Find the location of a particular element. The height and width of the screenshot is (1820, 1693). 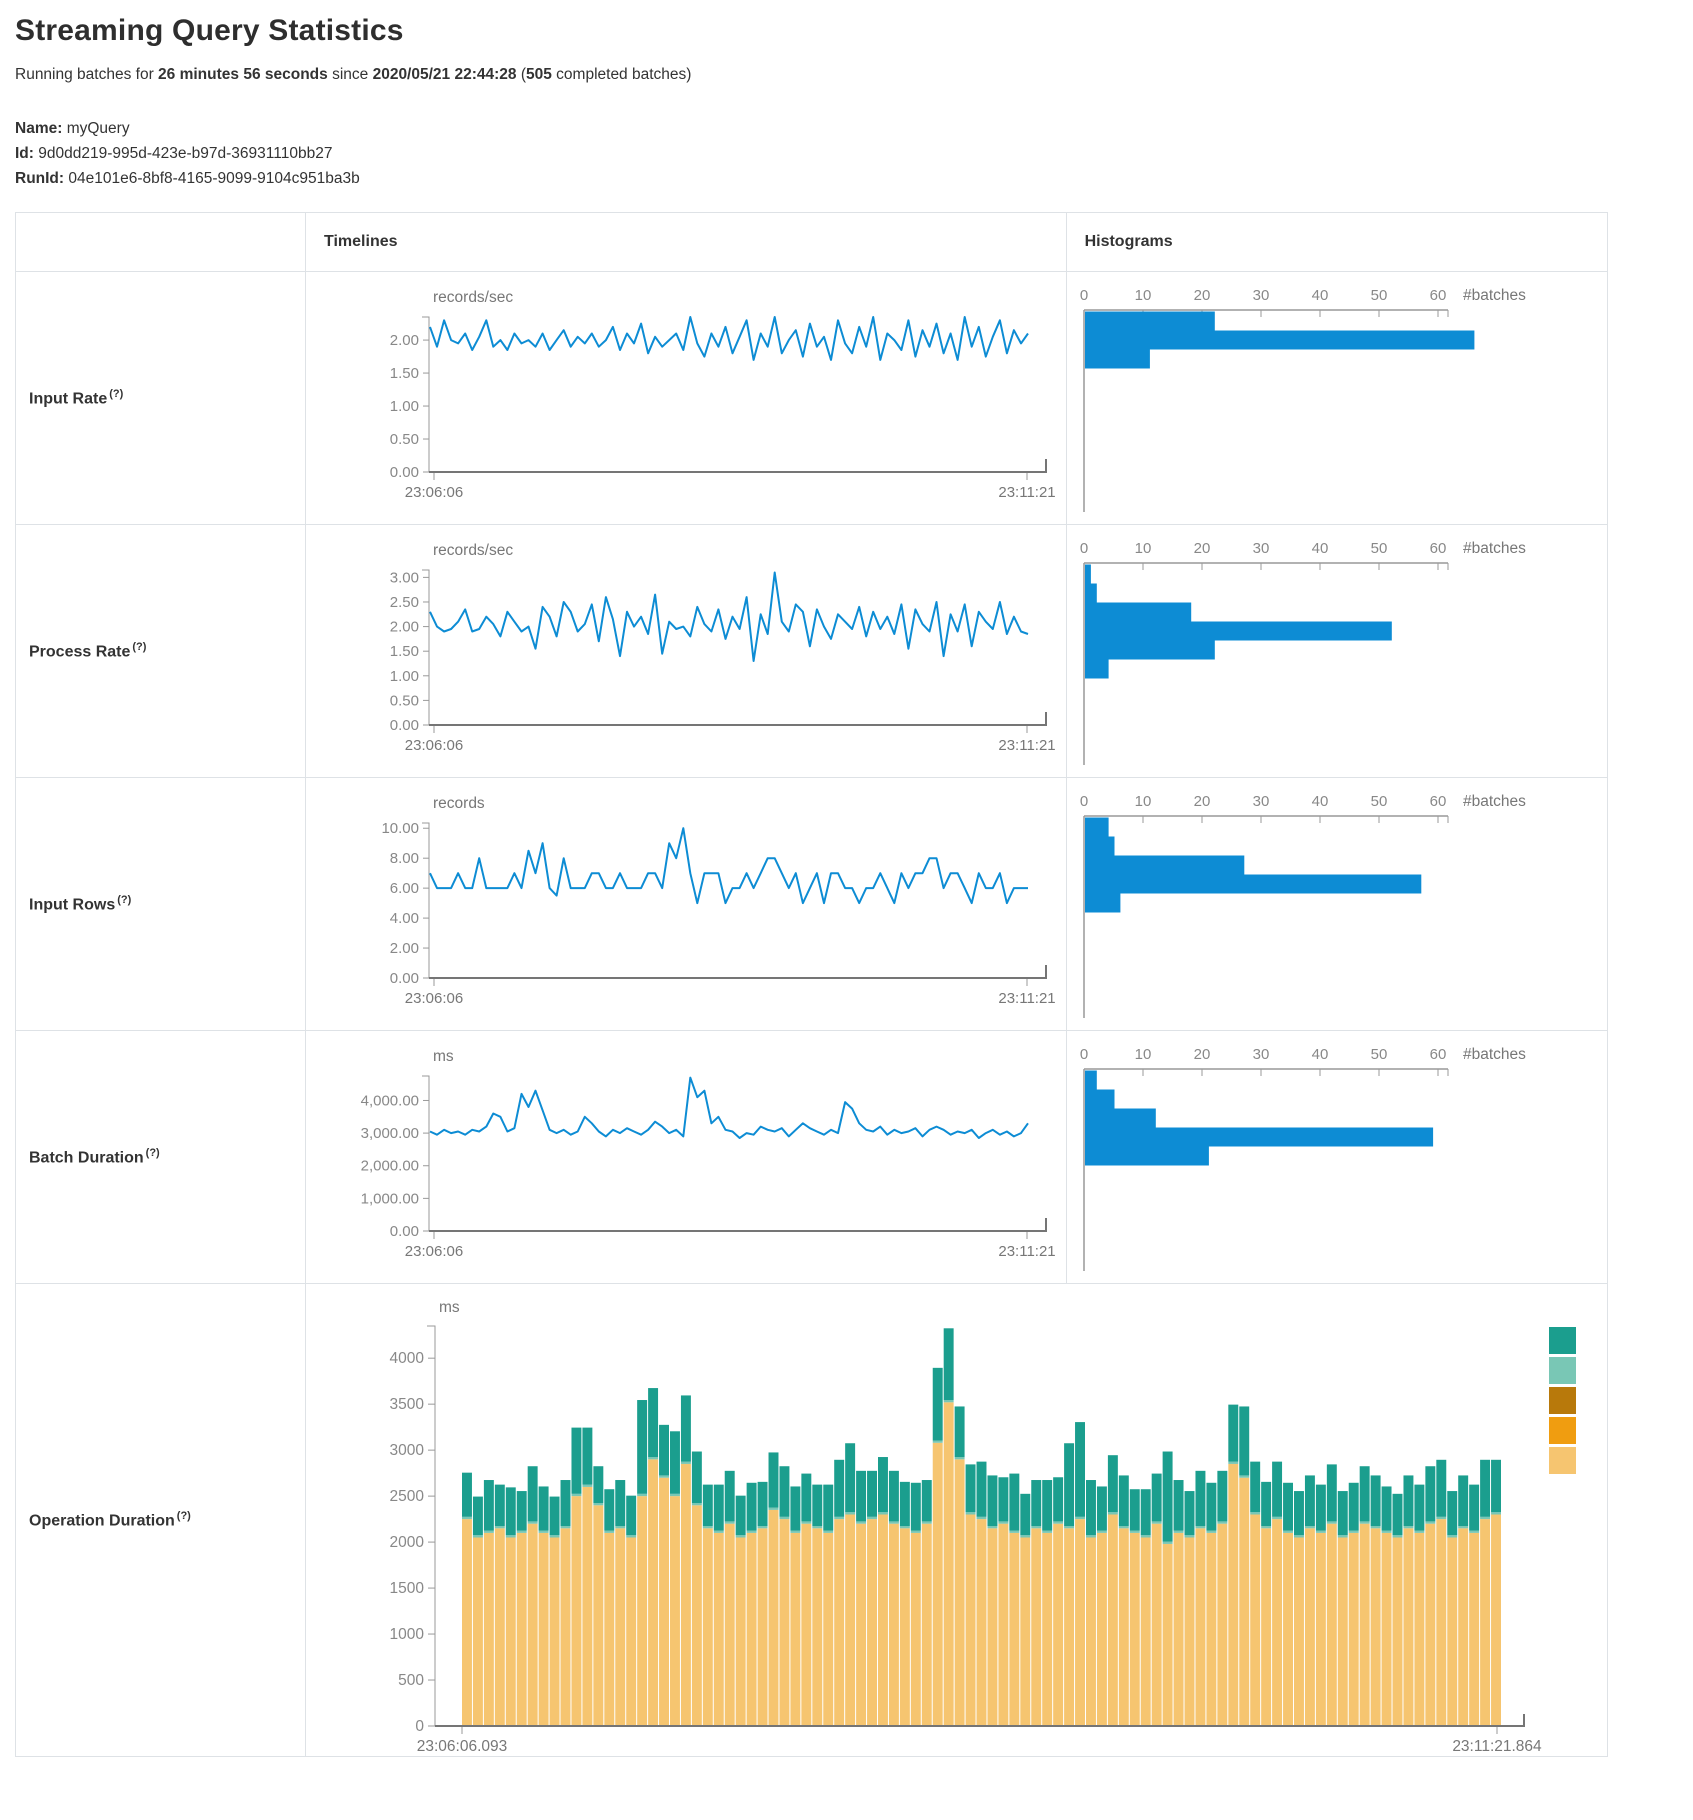

svg-text: 8.00 is located at coordinates (404, 858).